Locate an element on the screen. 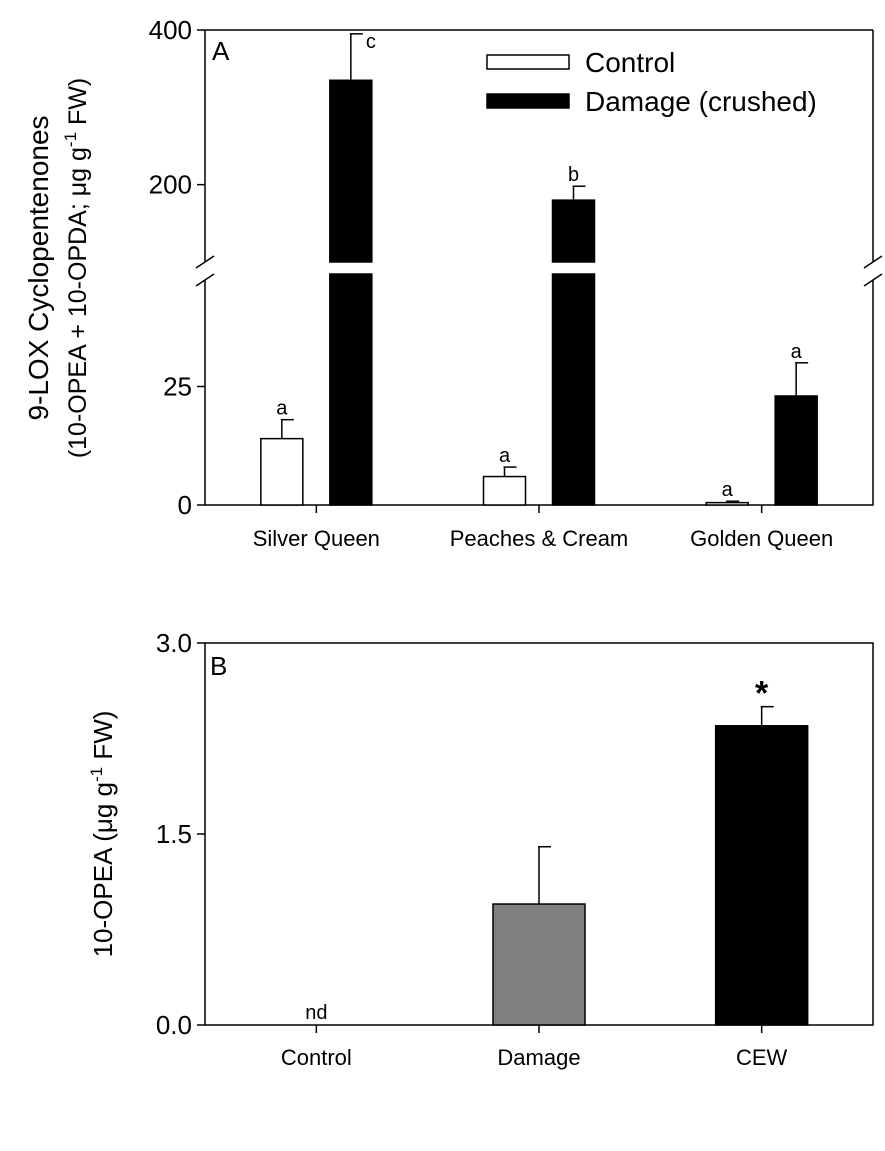 The width and height of the screenshot is (885, 1151). x-category-label: Damage is located at coordinates (538, 1057).